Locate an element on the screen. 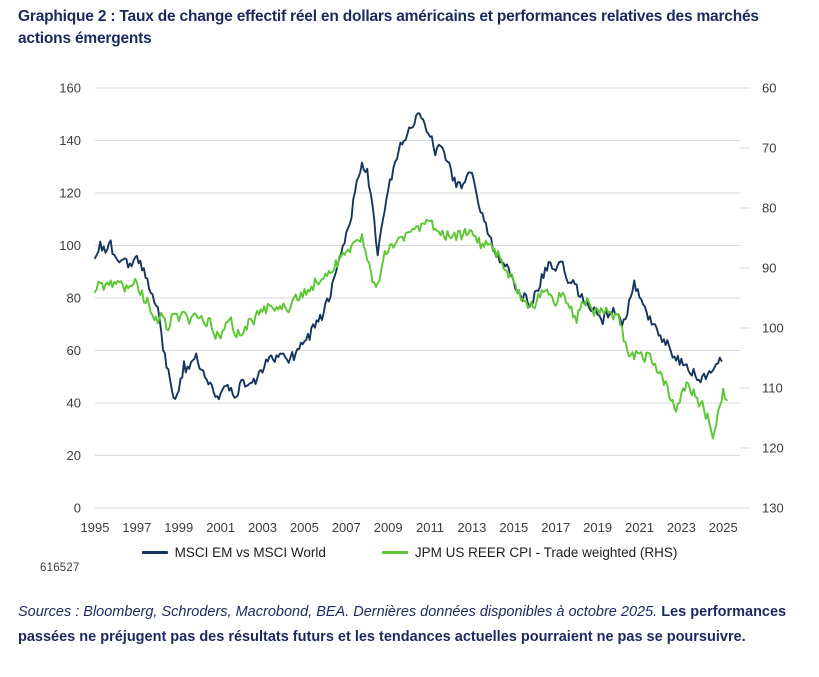 This screenshot has height=677, width=819. y-axis-right-tick-label: 100 is located at coordinates (773, 328).